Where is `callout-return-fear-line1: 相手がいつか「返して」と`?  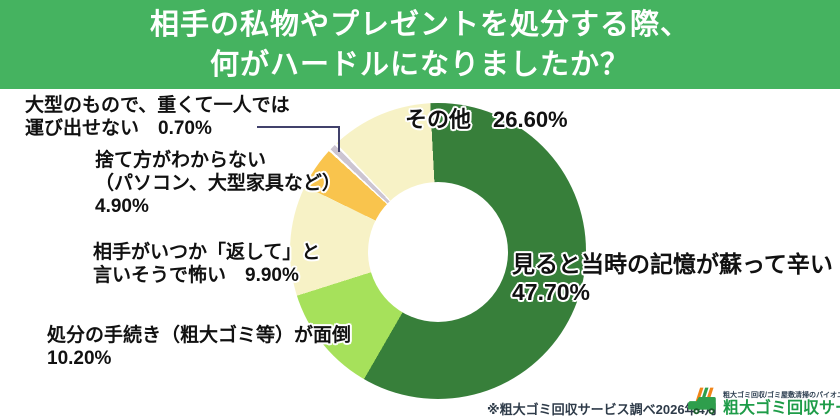 callout-return-fear-line1: 相手がいつか「返して」と is located at coordinates (207, 252).